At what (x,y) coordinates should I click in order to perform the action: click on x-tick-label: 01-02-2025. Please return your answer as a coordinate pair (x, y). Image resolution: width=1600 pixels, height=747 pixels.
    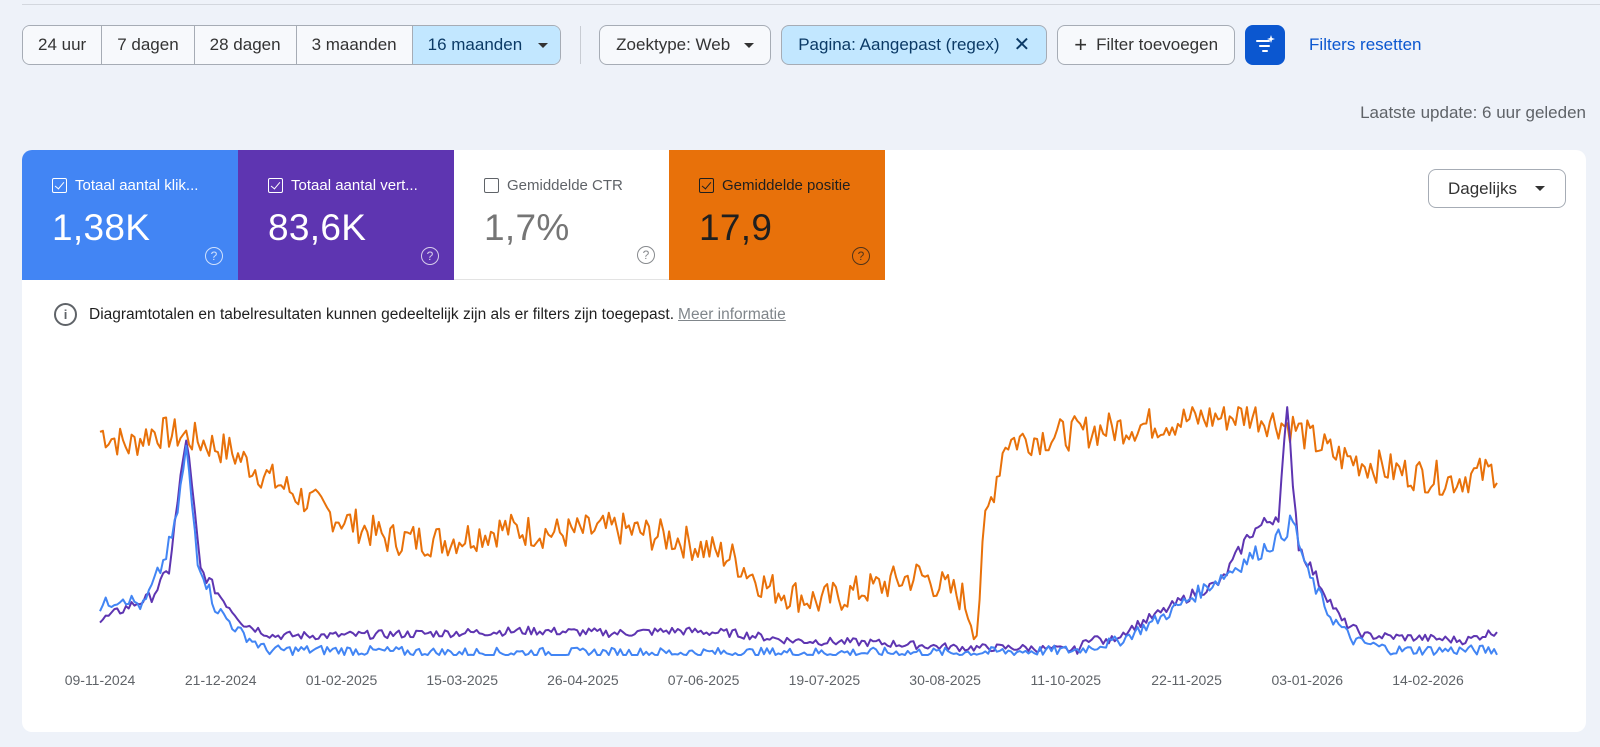
    Looking at the image, I should click on (342, 680).